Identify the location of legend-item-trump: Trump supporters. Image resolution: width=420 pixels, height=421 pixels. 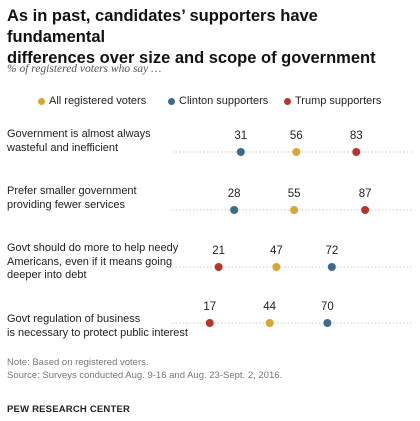
(332, 101).